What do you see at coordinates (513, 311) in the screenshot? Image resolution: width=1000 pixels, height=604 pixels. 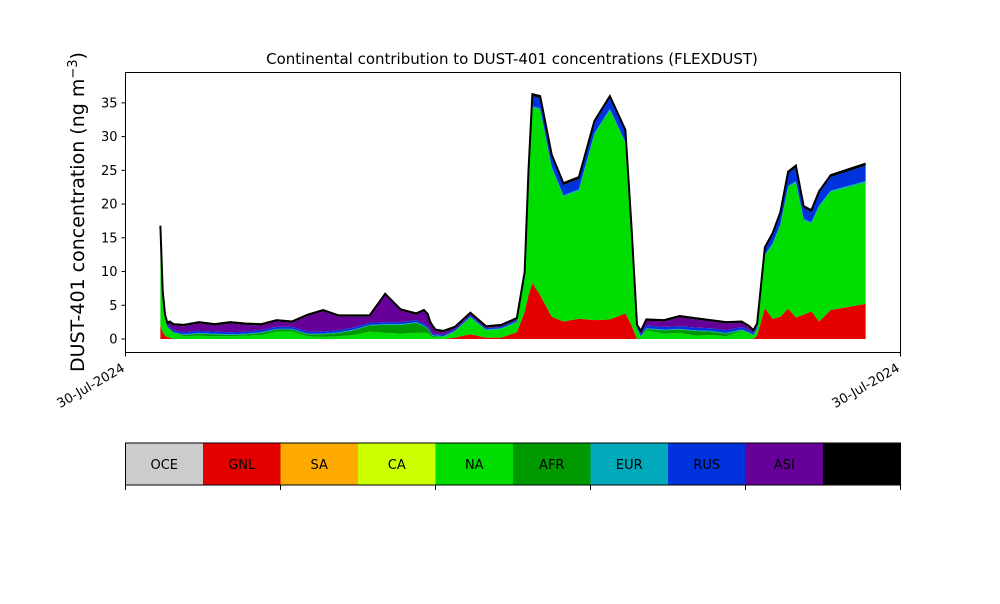 I see `area-gnl` at bounding box center [513, 311].